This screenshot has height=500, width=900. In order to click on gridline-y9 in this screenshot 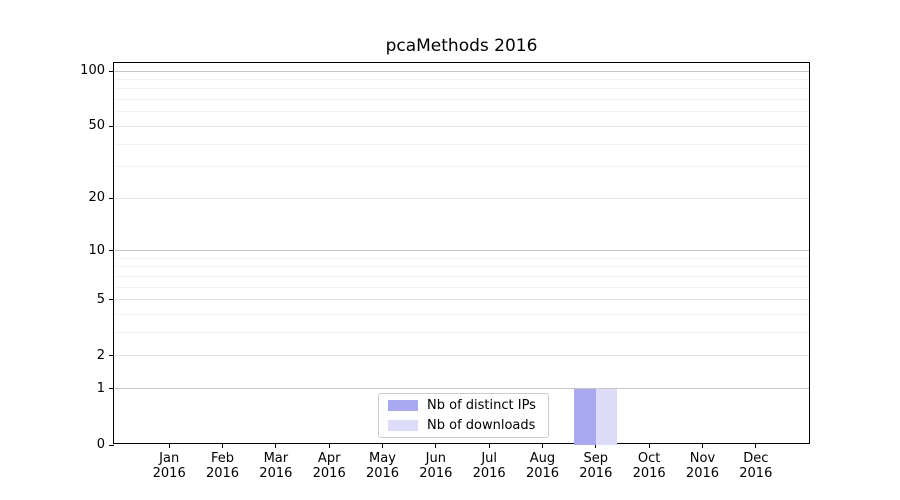, I will do `click(461, 258)`.